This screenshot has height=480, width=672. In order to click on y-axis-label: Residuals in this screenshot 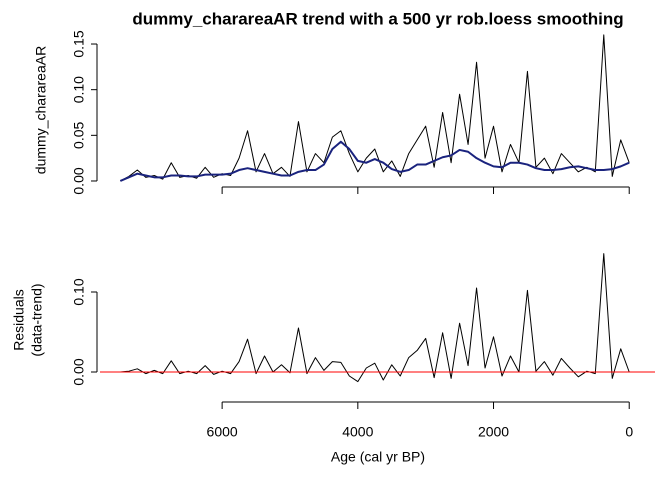, I will do `click(19, 319)`.